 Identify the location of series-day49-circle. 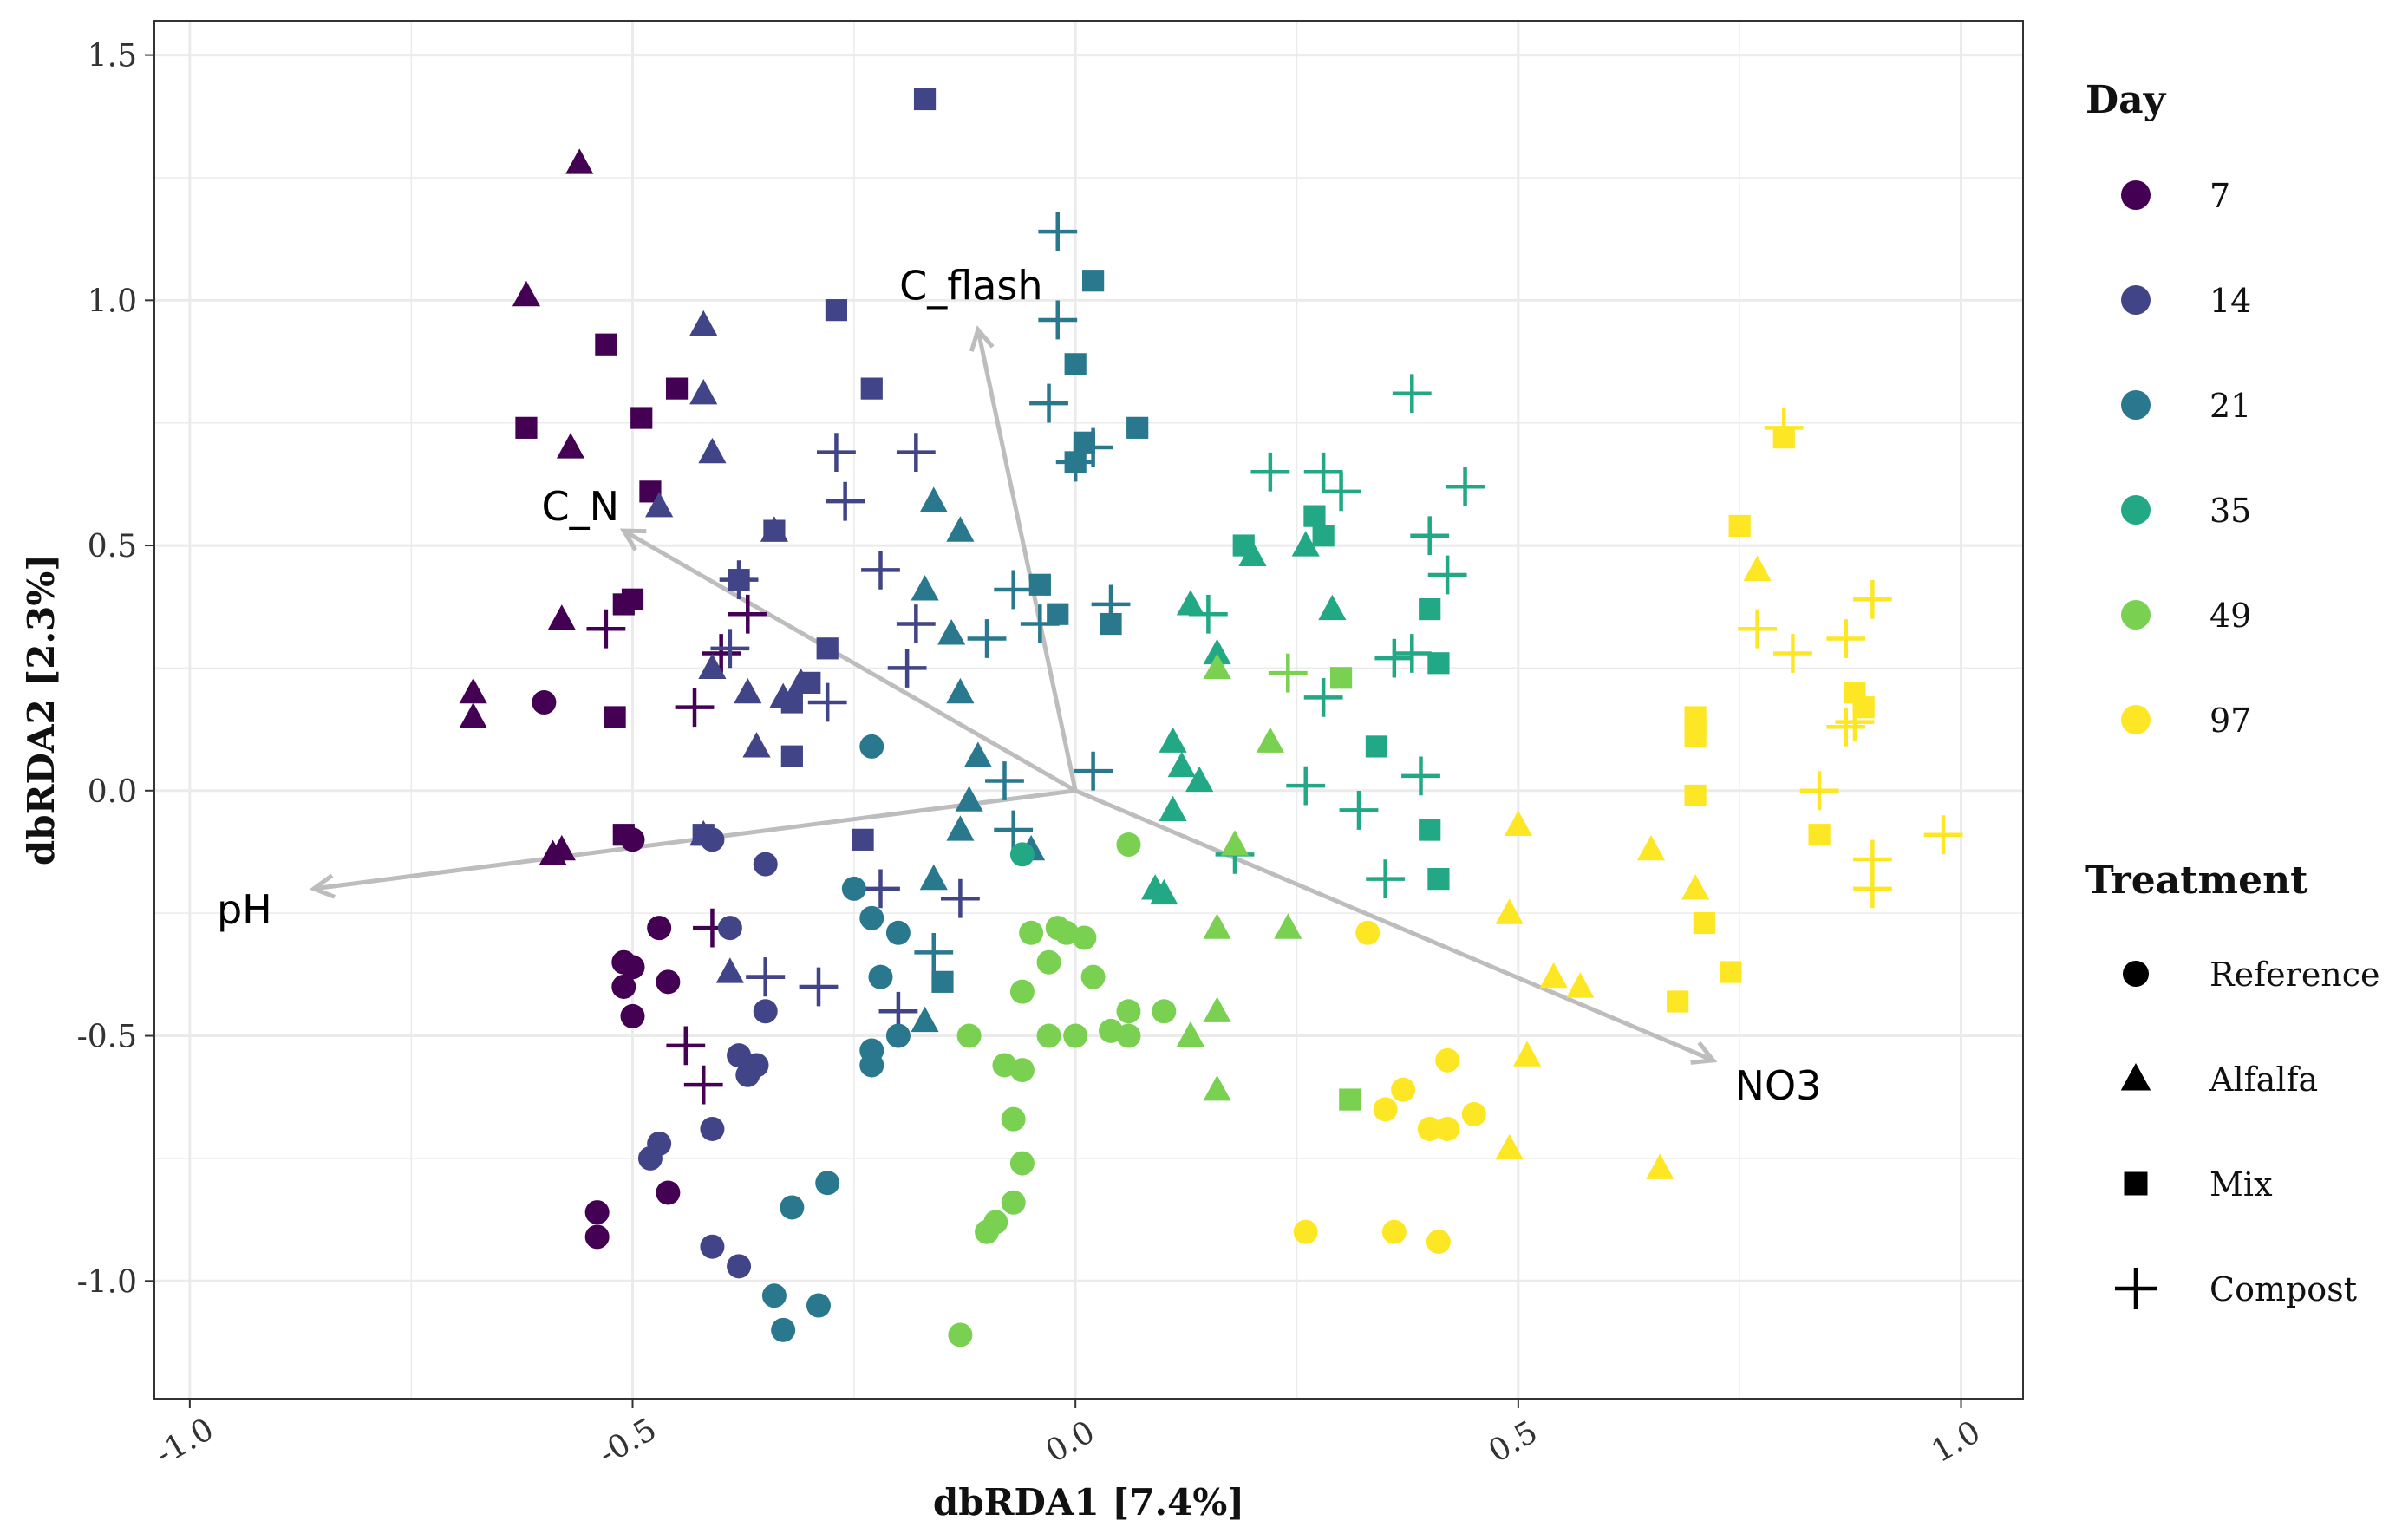
(1062, 1090).